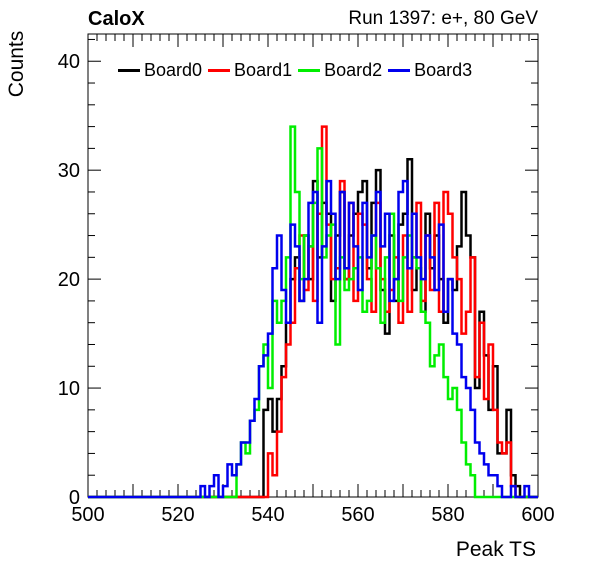 This screenshot has height=572, width=596. What do you see at coordinates (177, 515) in the screenshot?
I see `x-tick-label: 520` at bounding box center [177, 515].